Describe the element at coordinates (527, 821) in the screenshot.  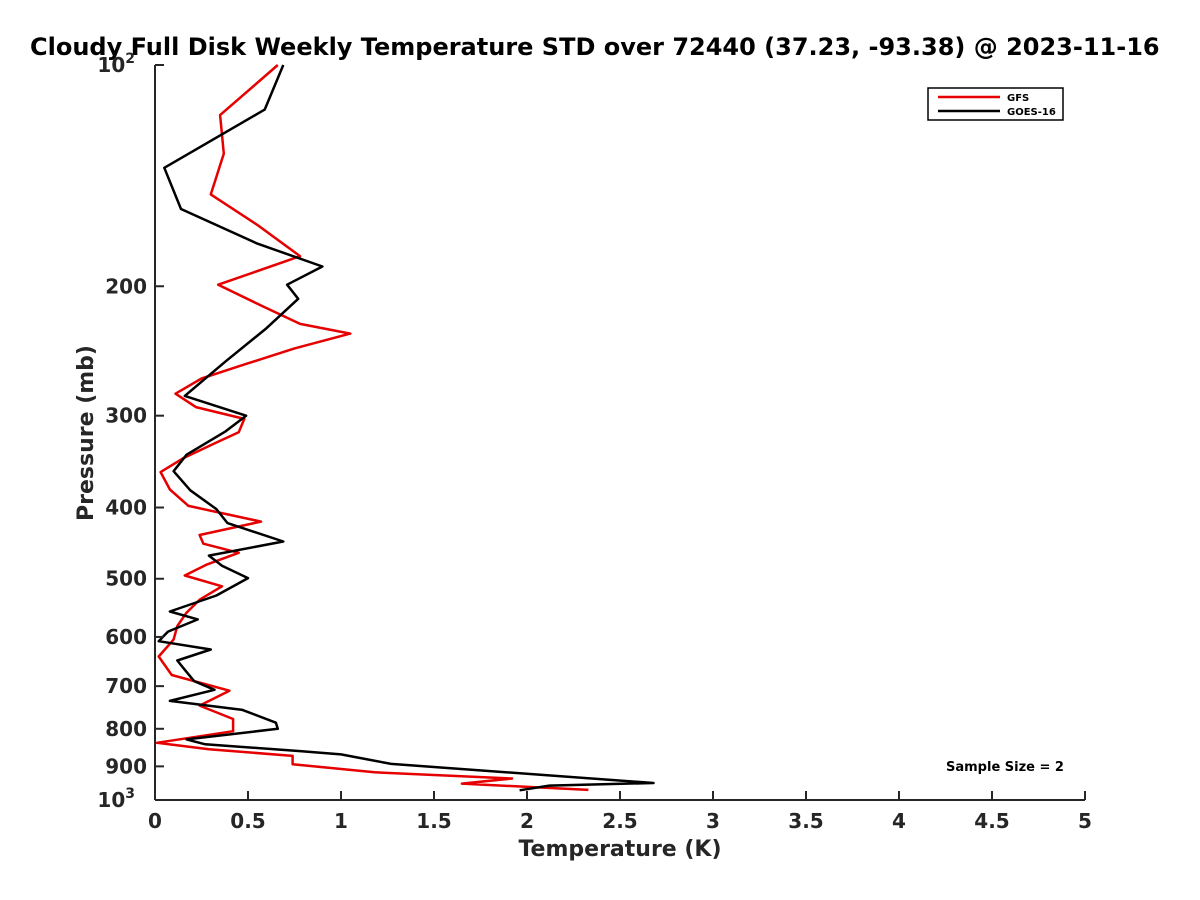
I see `x-tick-label: 2` at that location.